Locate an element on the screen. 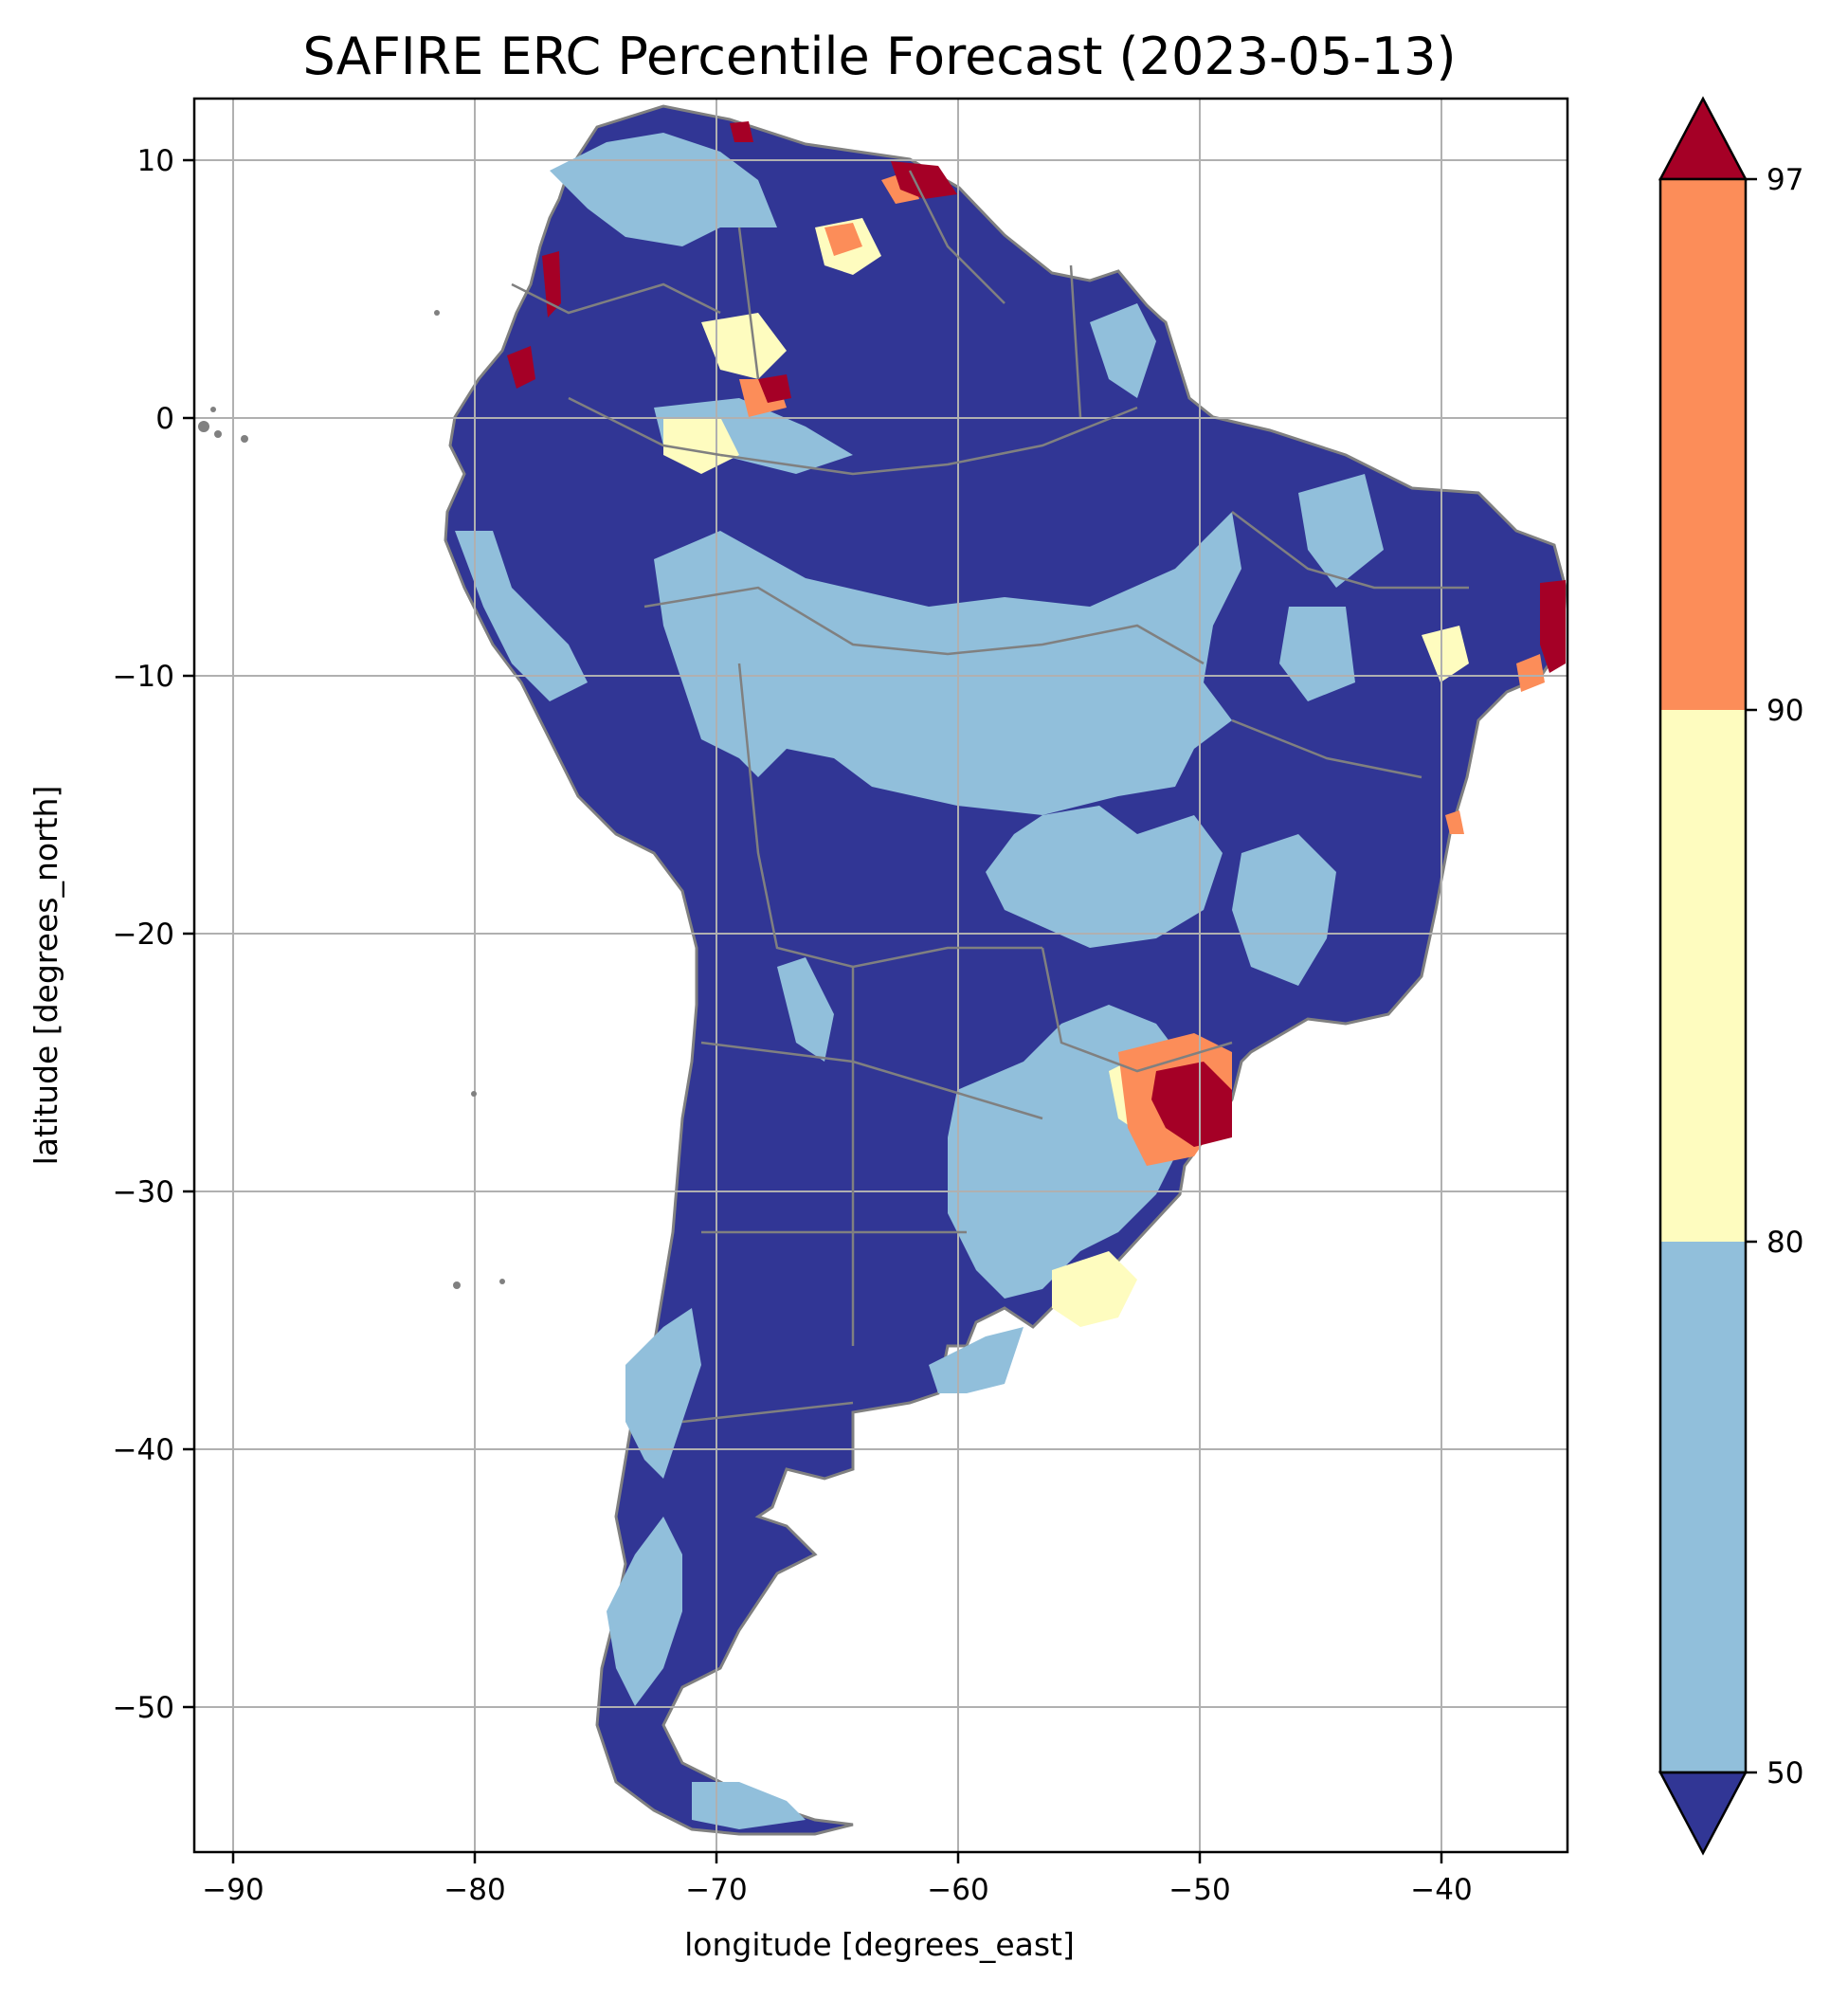  y-tick-label: −50 is located at coordinates (144, 1708).